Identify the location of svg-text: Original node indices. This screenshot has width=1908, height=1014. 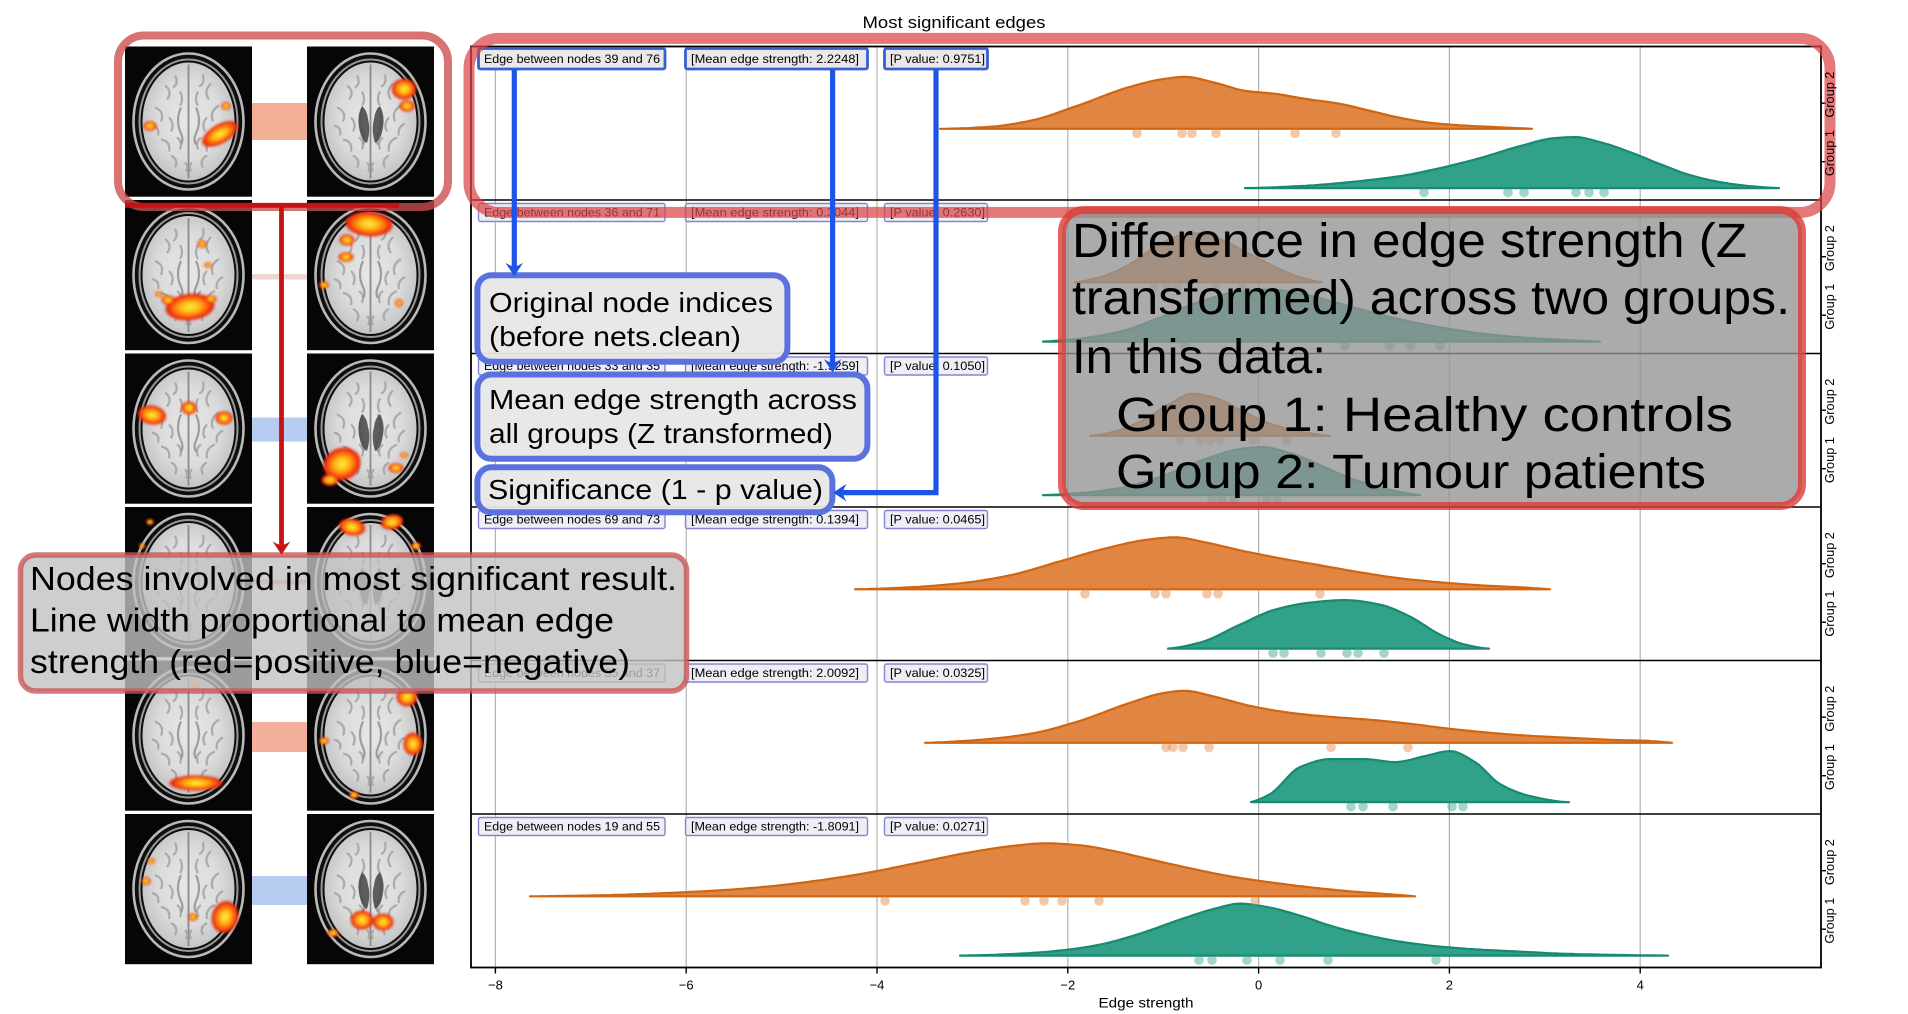
(631, 302).